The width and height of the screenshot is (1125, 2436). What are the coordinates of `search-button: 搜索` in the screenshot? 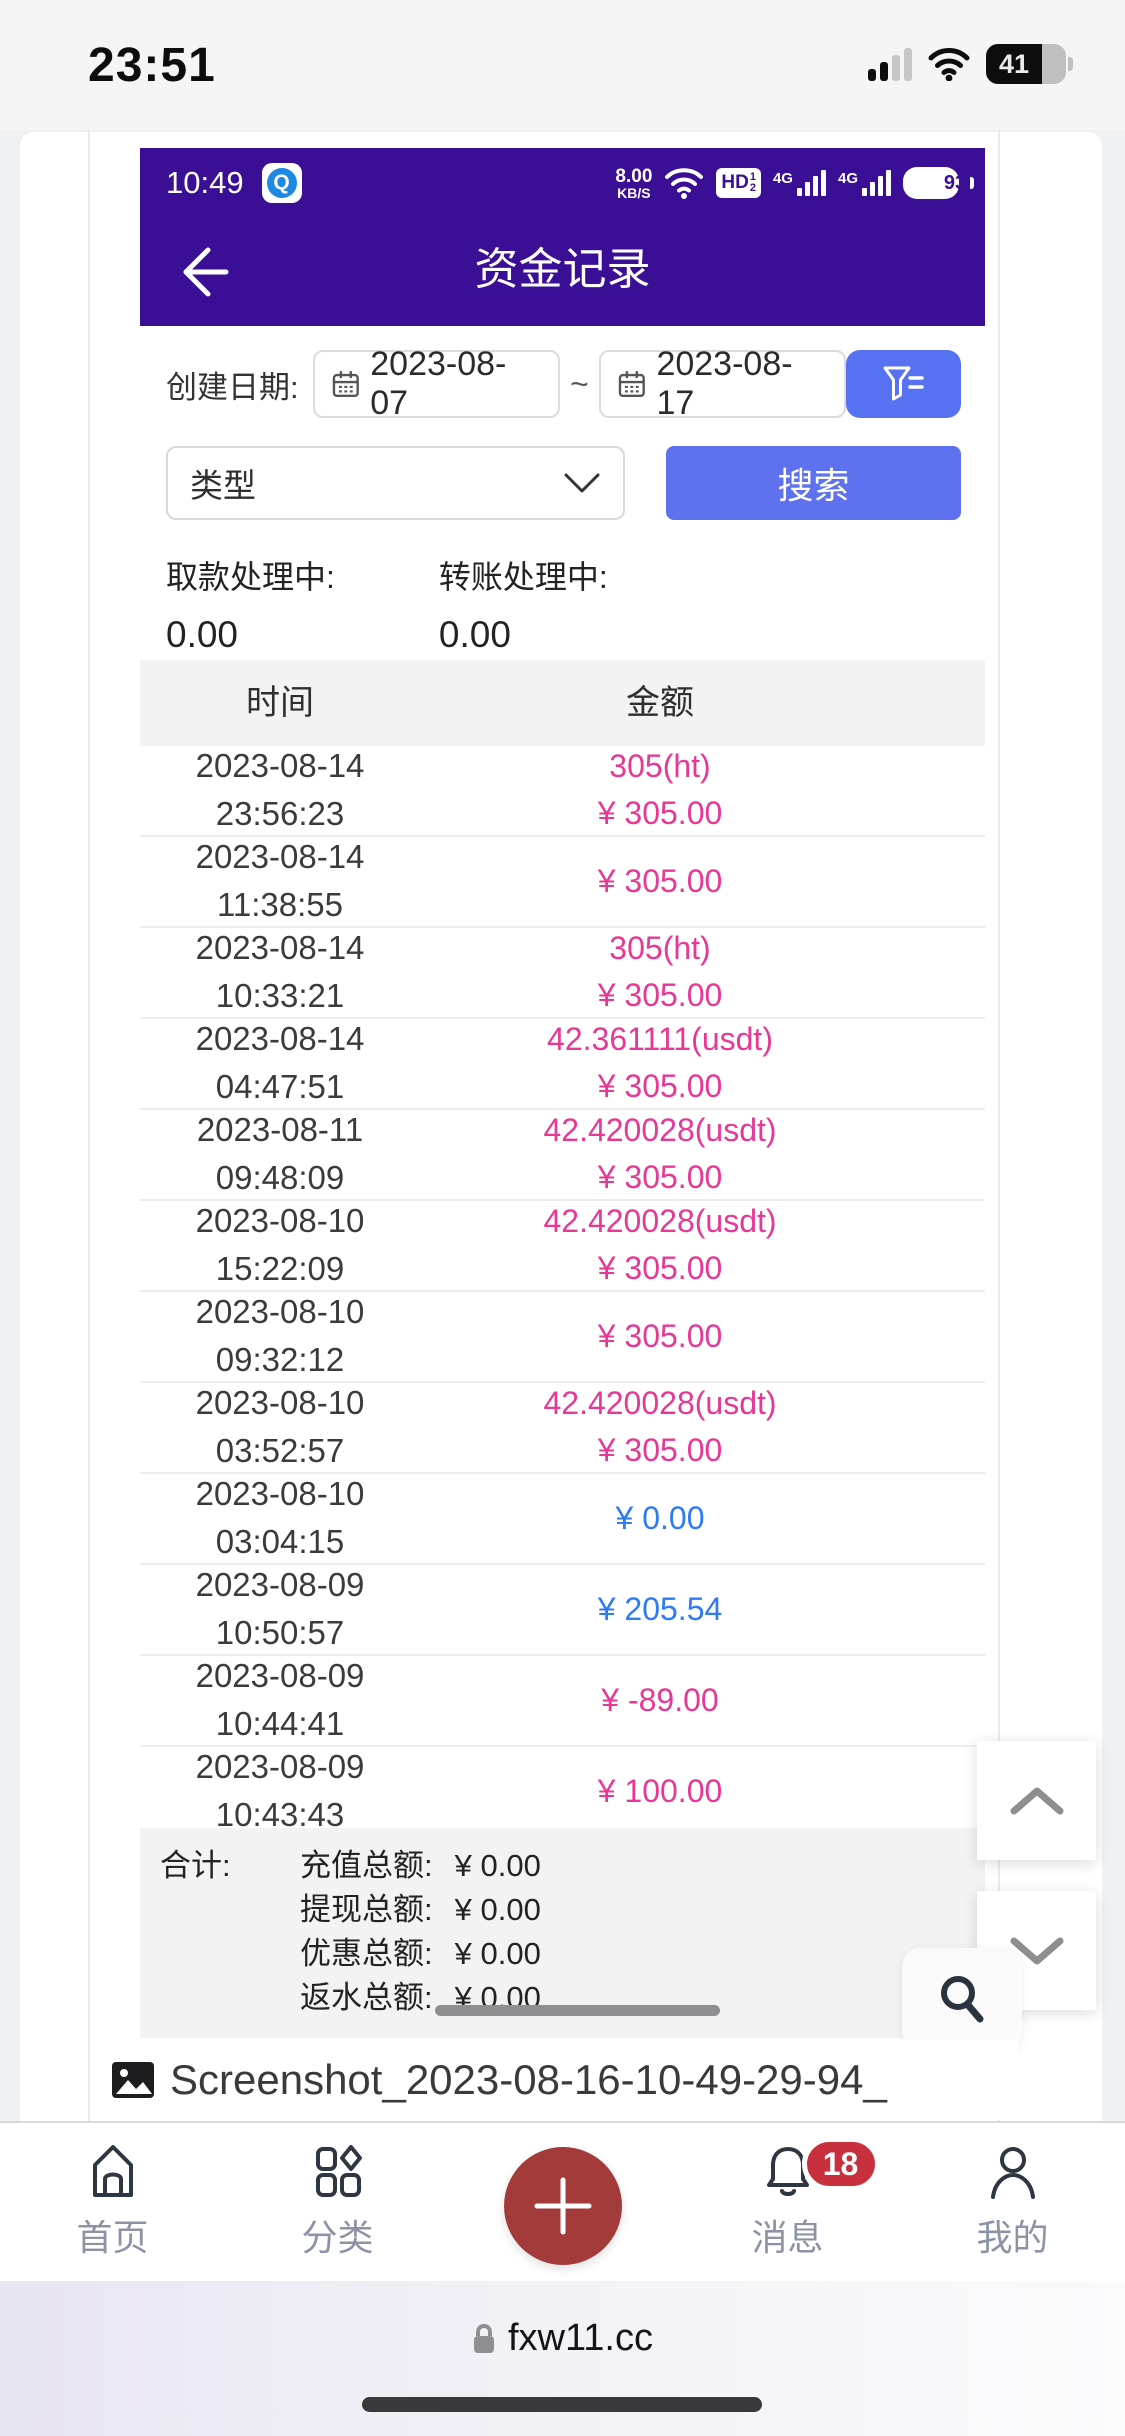 It's located at (813, 483).